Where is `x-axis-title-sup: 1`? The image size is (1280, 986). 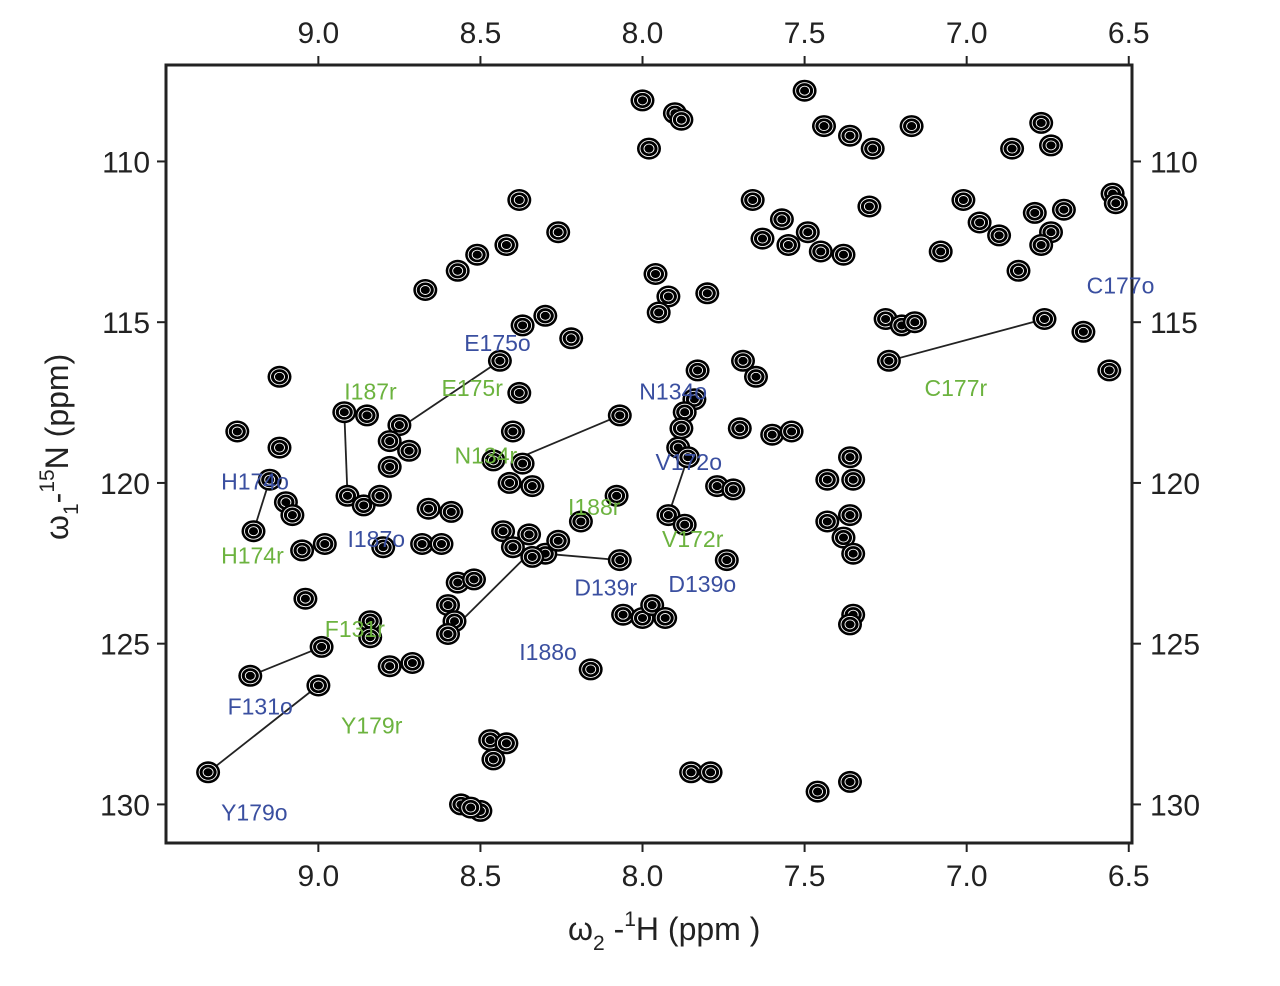
x-axis-title-sup: 1 is located at coordinates (630, 919).